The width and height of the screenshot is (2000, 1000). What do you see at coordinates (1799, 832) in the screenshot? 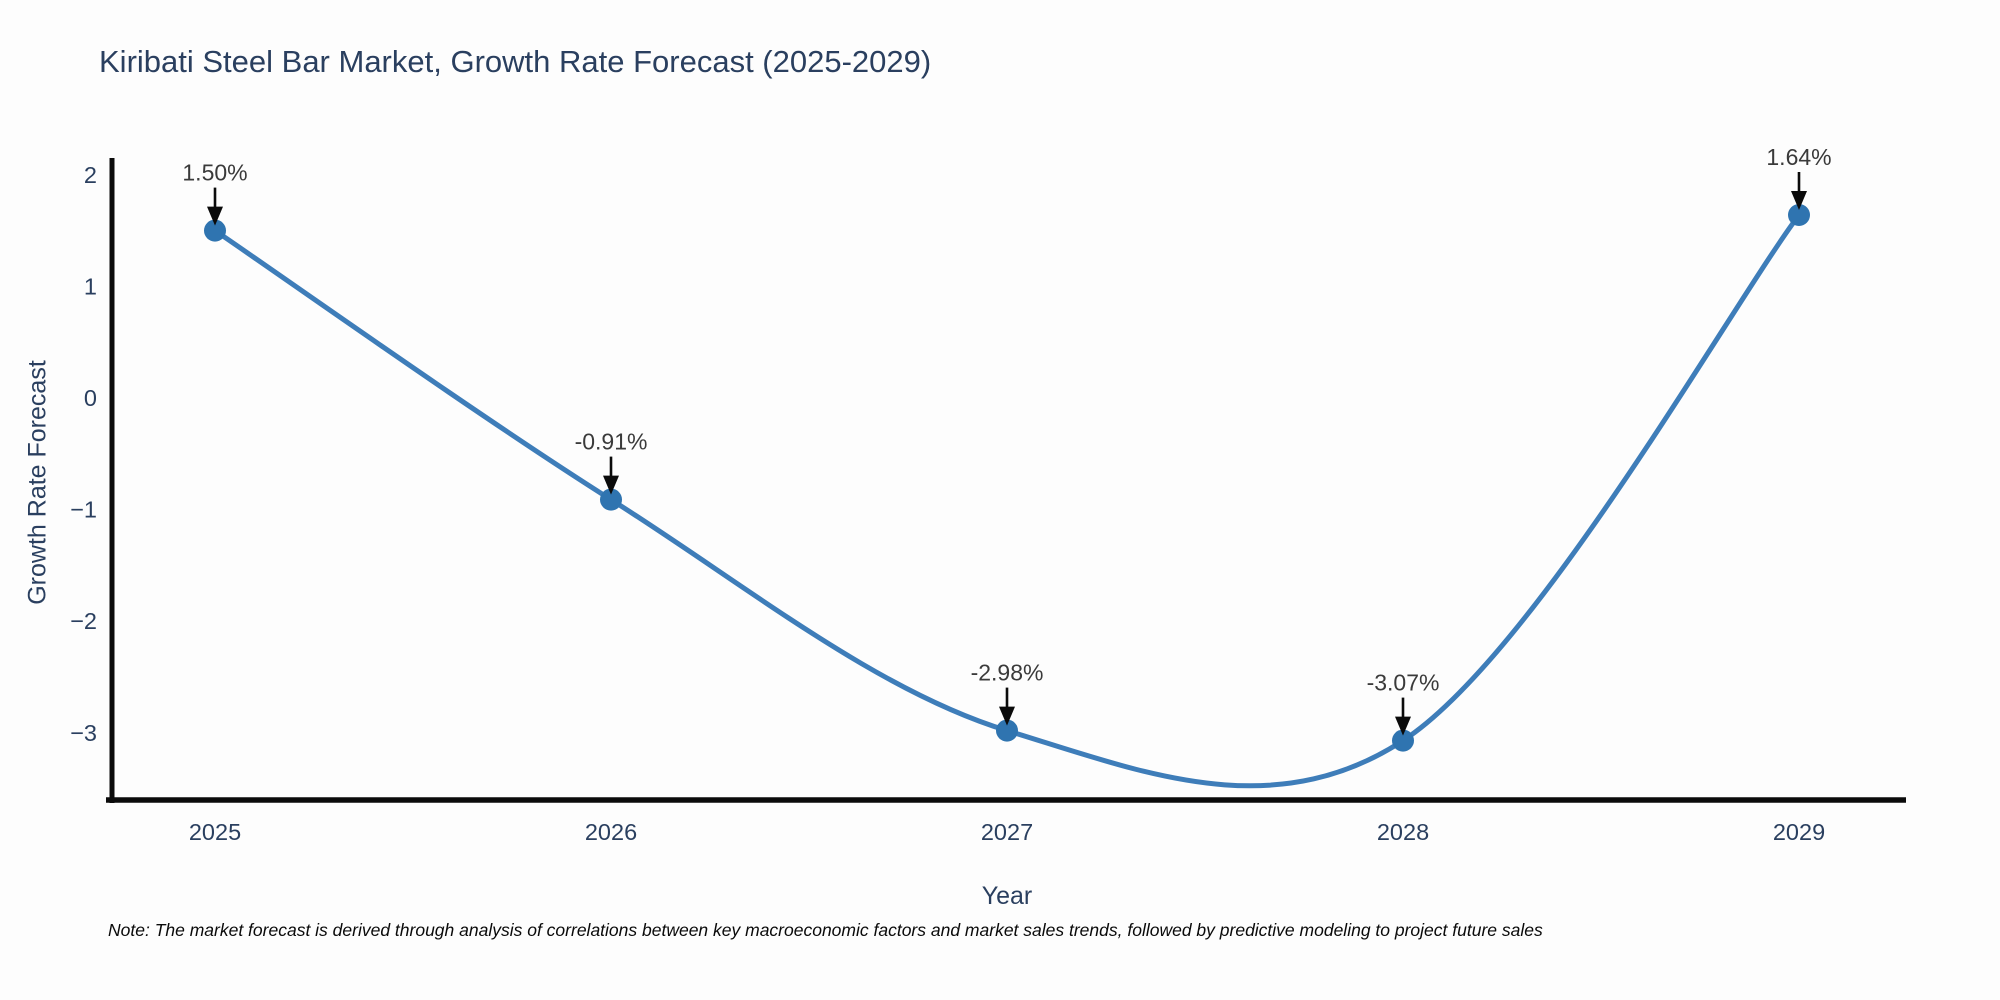
I see `x-tick-label: 2029` at bounding box center [1799, 832].